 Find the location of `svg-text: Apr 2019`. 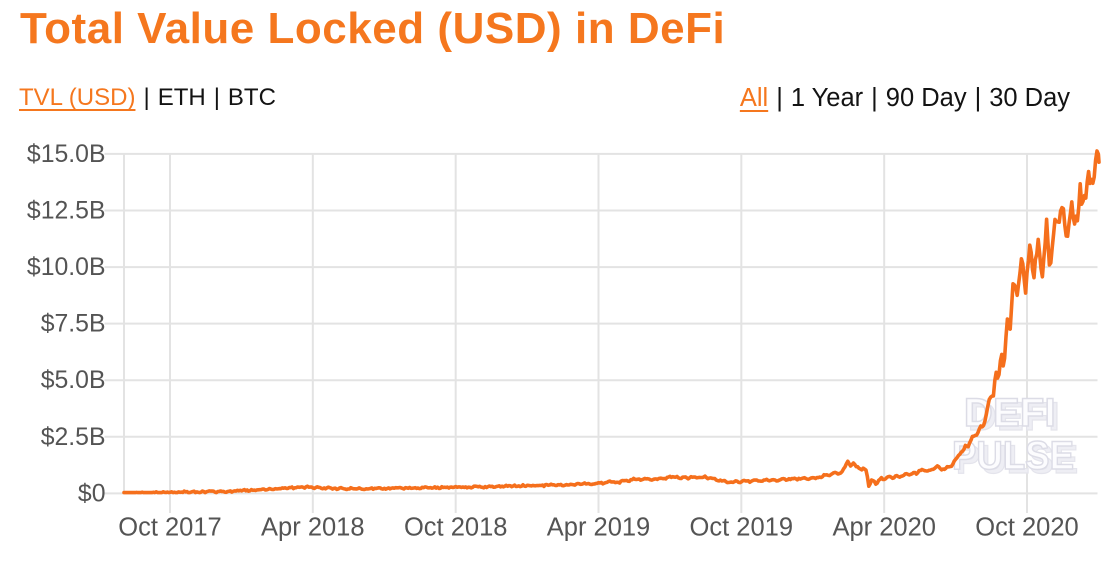

svg-text: Apr 2019 is located at coordinates (599, 528).